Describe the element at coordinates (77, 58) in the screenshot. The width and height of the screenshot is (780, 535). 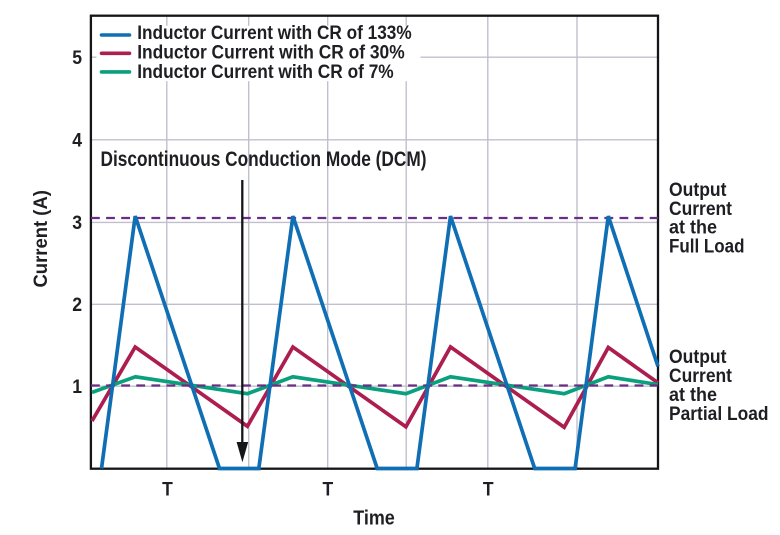
I see `svg-text: 5` at that location.